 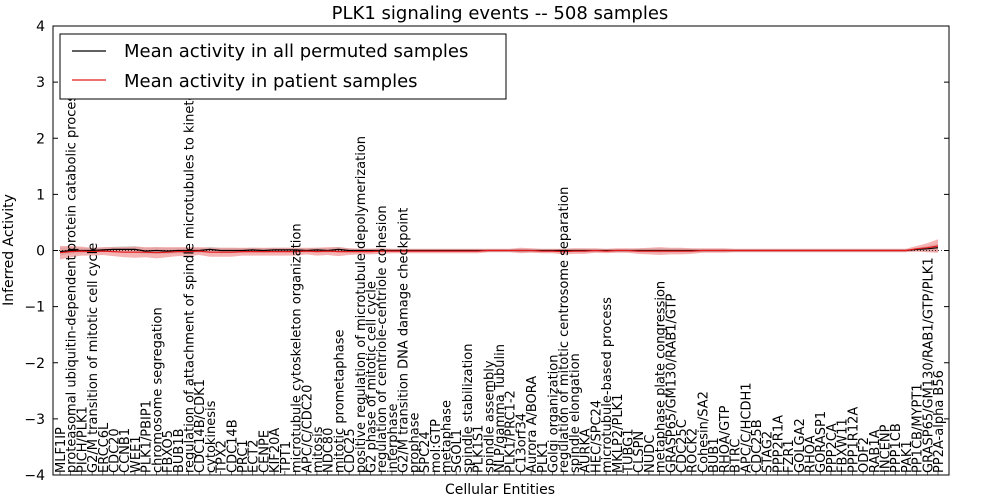 What do you see at coordinates (586, 450) in the screenshot?
I see `x-tick-label: AURKA` at bounding box center [586, 450].